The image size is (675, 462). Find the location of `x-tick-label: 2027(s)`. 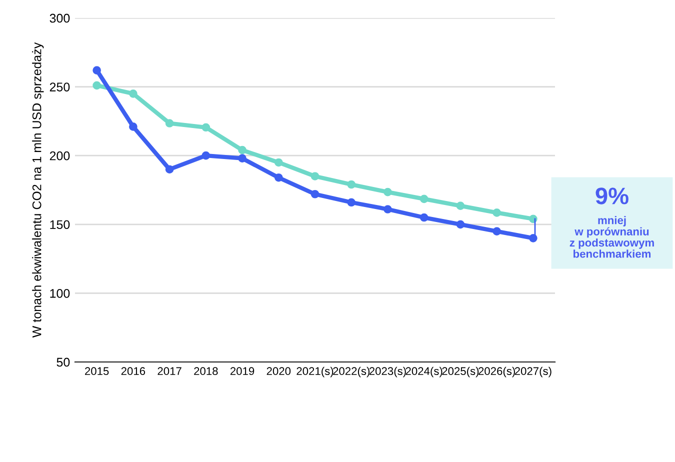

x-tick-label: 2027(s) is located at coordinates (533, 372).